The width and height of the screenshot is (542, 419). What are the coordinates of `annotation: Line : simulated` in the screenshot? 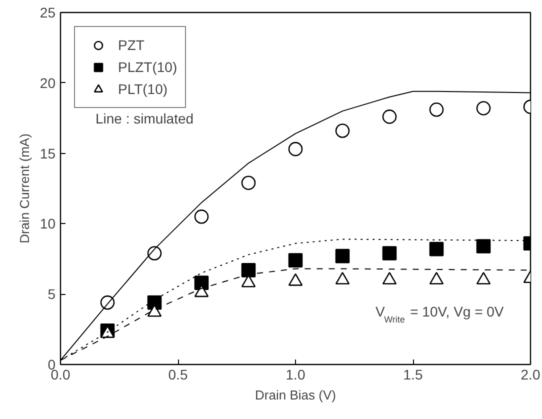 It's located at (145, 118).